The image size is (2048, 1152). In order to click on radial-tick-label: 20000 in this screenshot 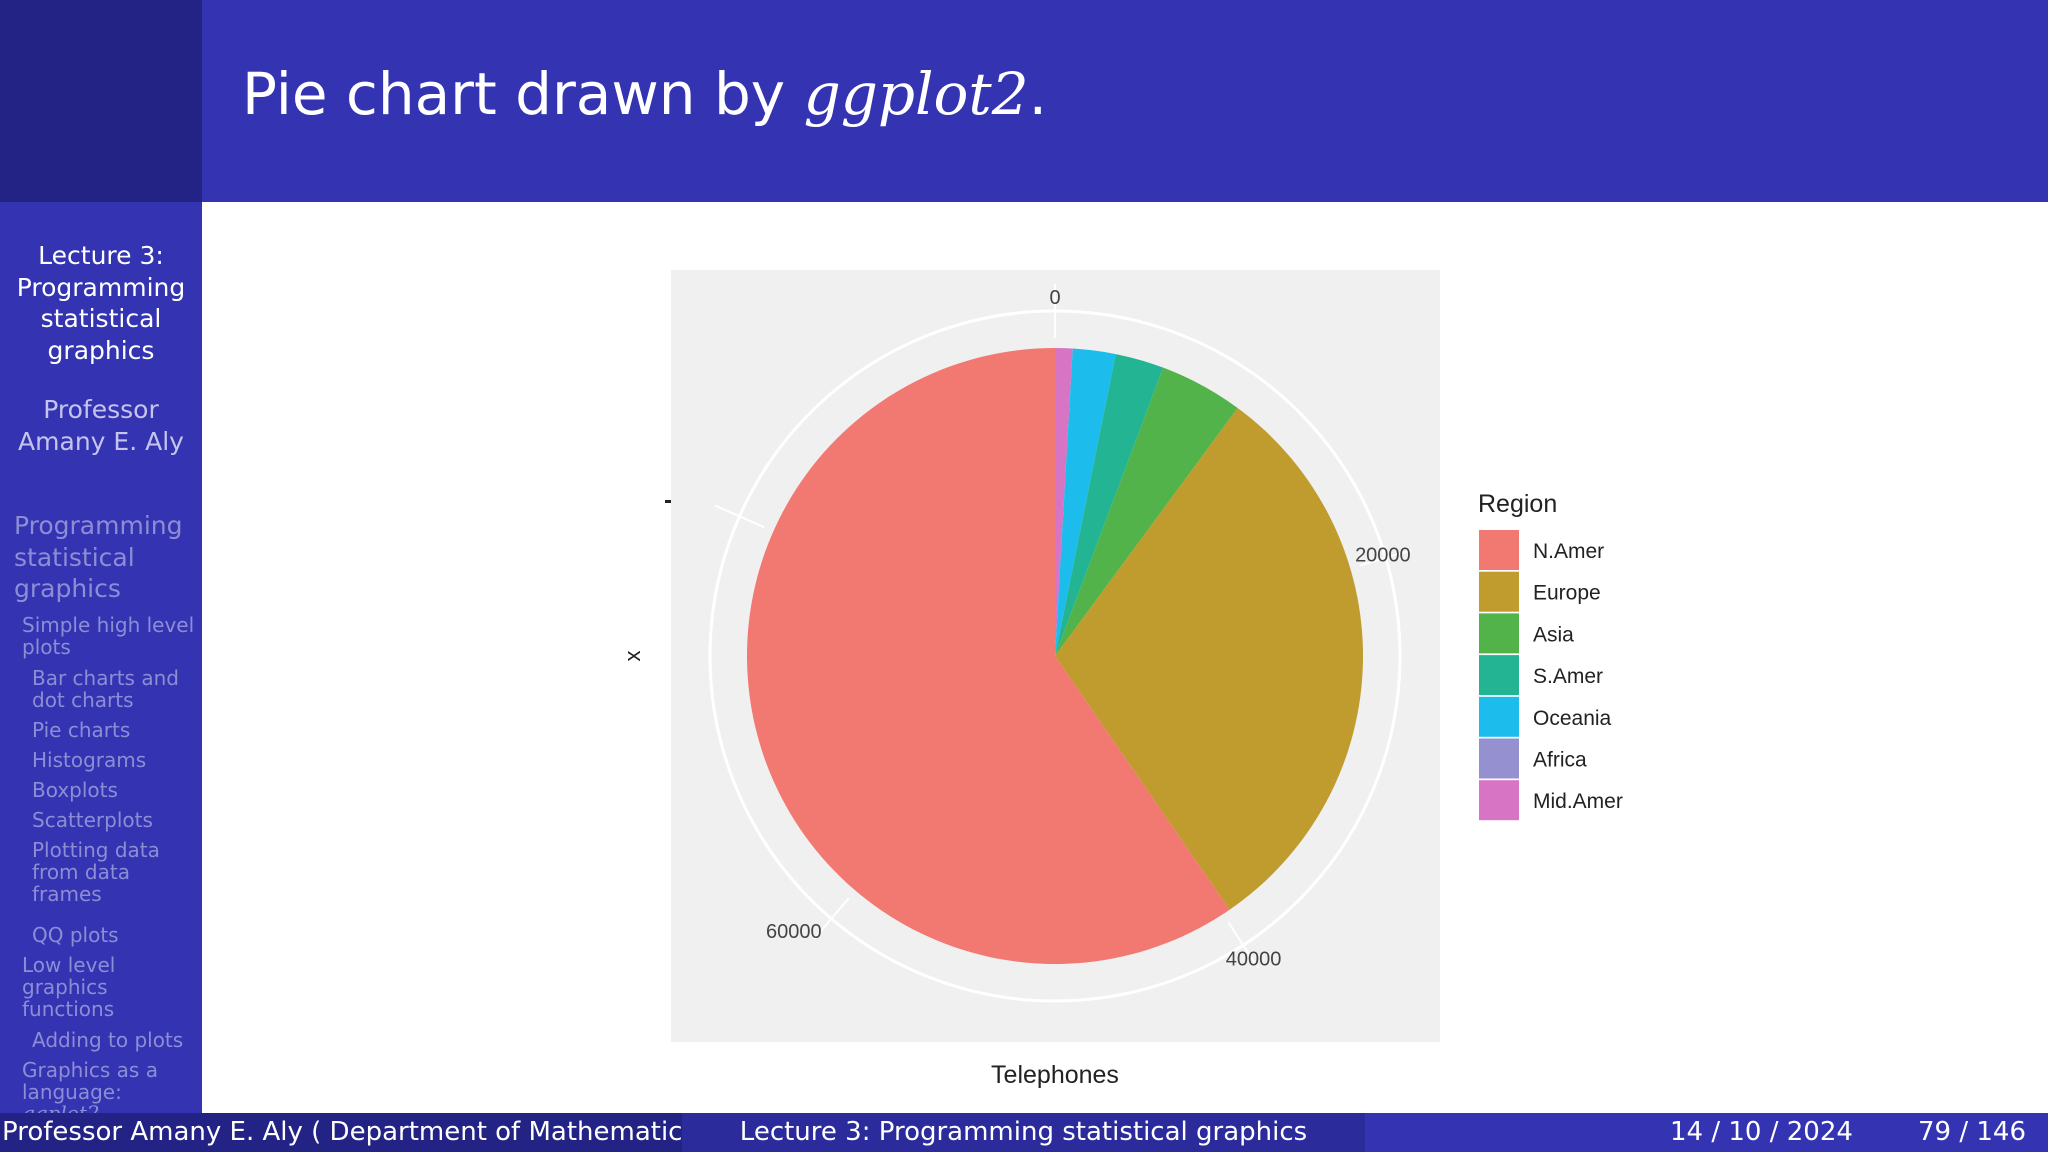, I will do `click(1383, 556)`.